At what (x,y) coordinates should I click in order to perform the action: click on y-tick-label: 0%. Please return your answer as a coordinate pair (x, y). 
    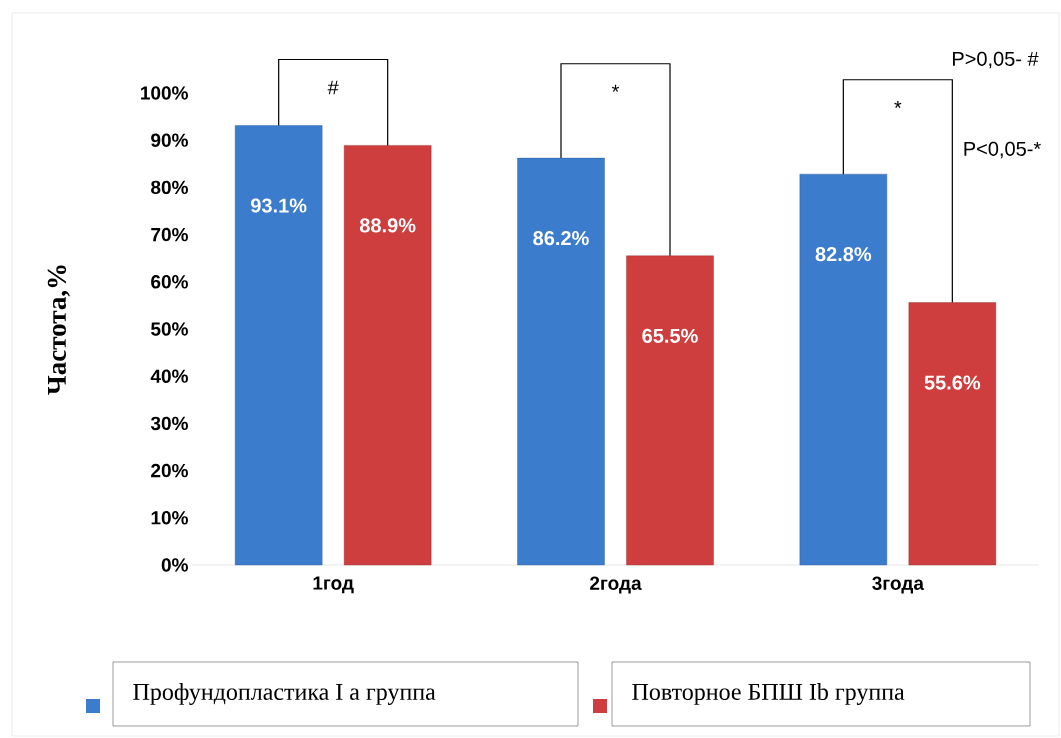
    Looking at the image, I should click on (174, 565).